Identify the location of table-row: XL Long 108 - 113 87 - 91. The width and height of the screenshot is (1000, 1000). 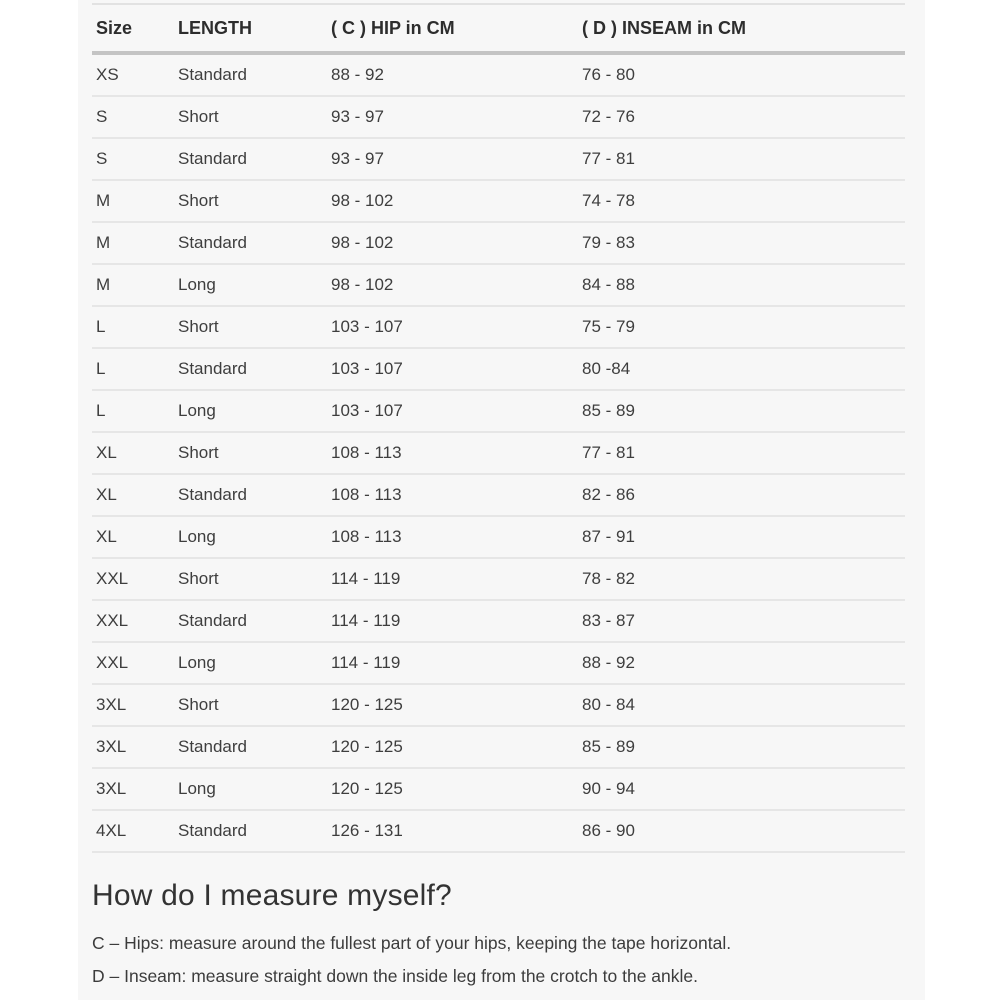
(498, 537).